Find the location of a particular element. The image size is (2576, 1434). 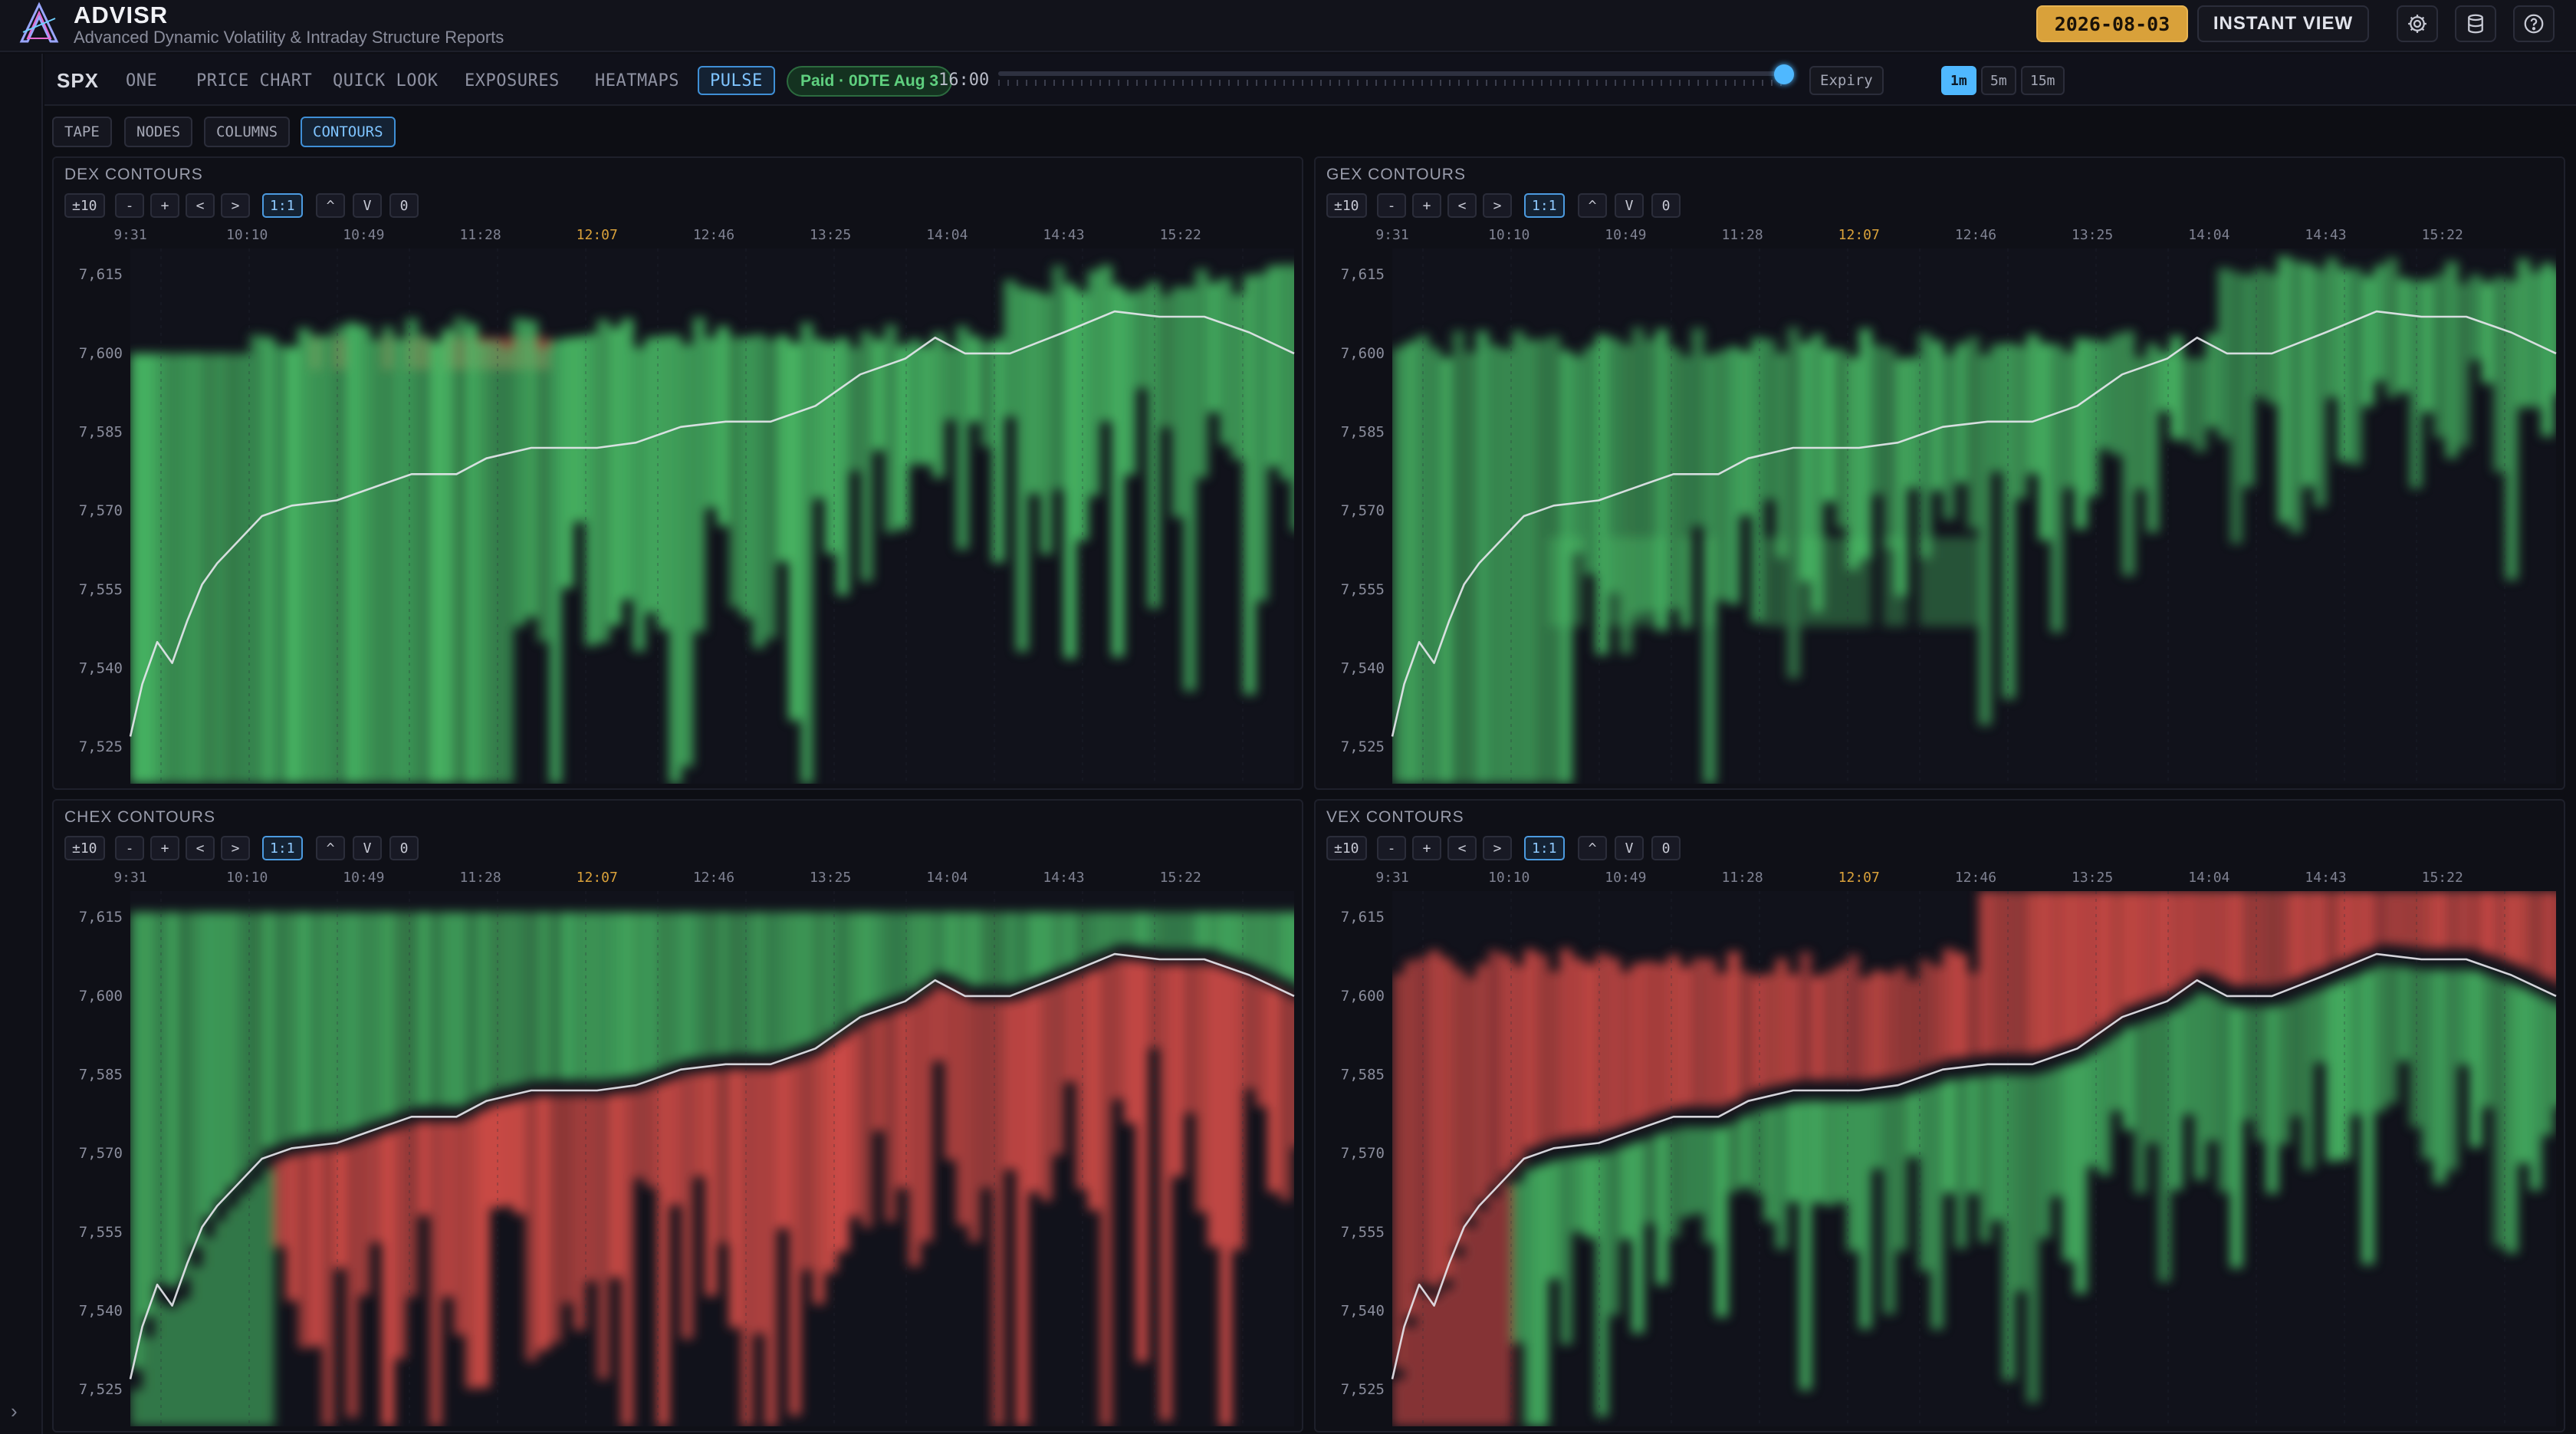

date-picker-button: 2026-08-03 is located at coordinates (2112, 23).